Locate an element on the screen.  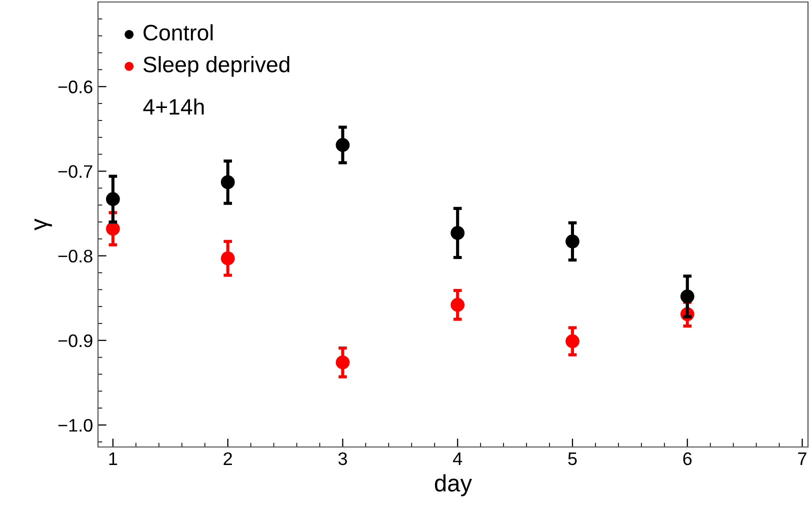
annotation: 4+14h is located at coordinates (173, 106).